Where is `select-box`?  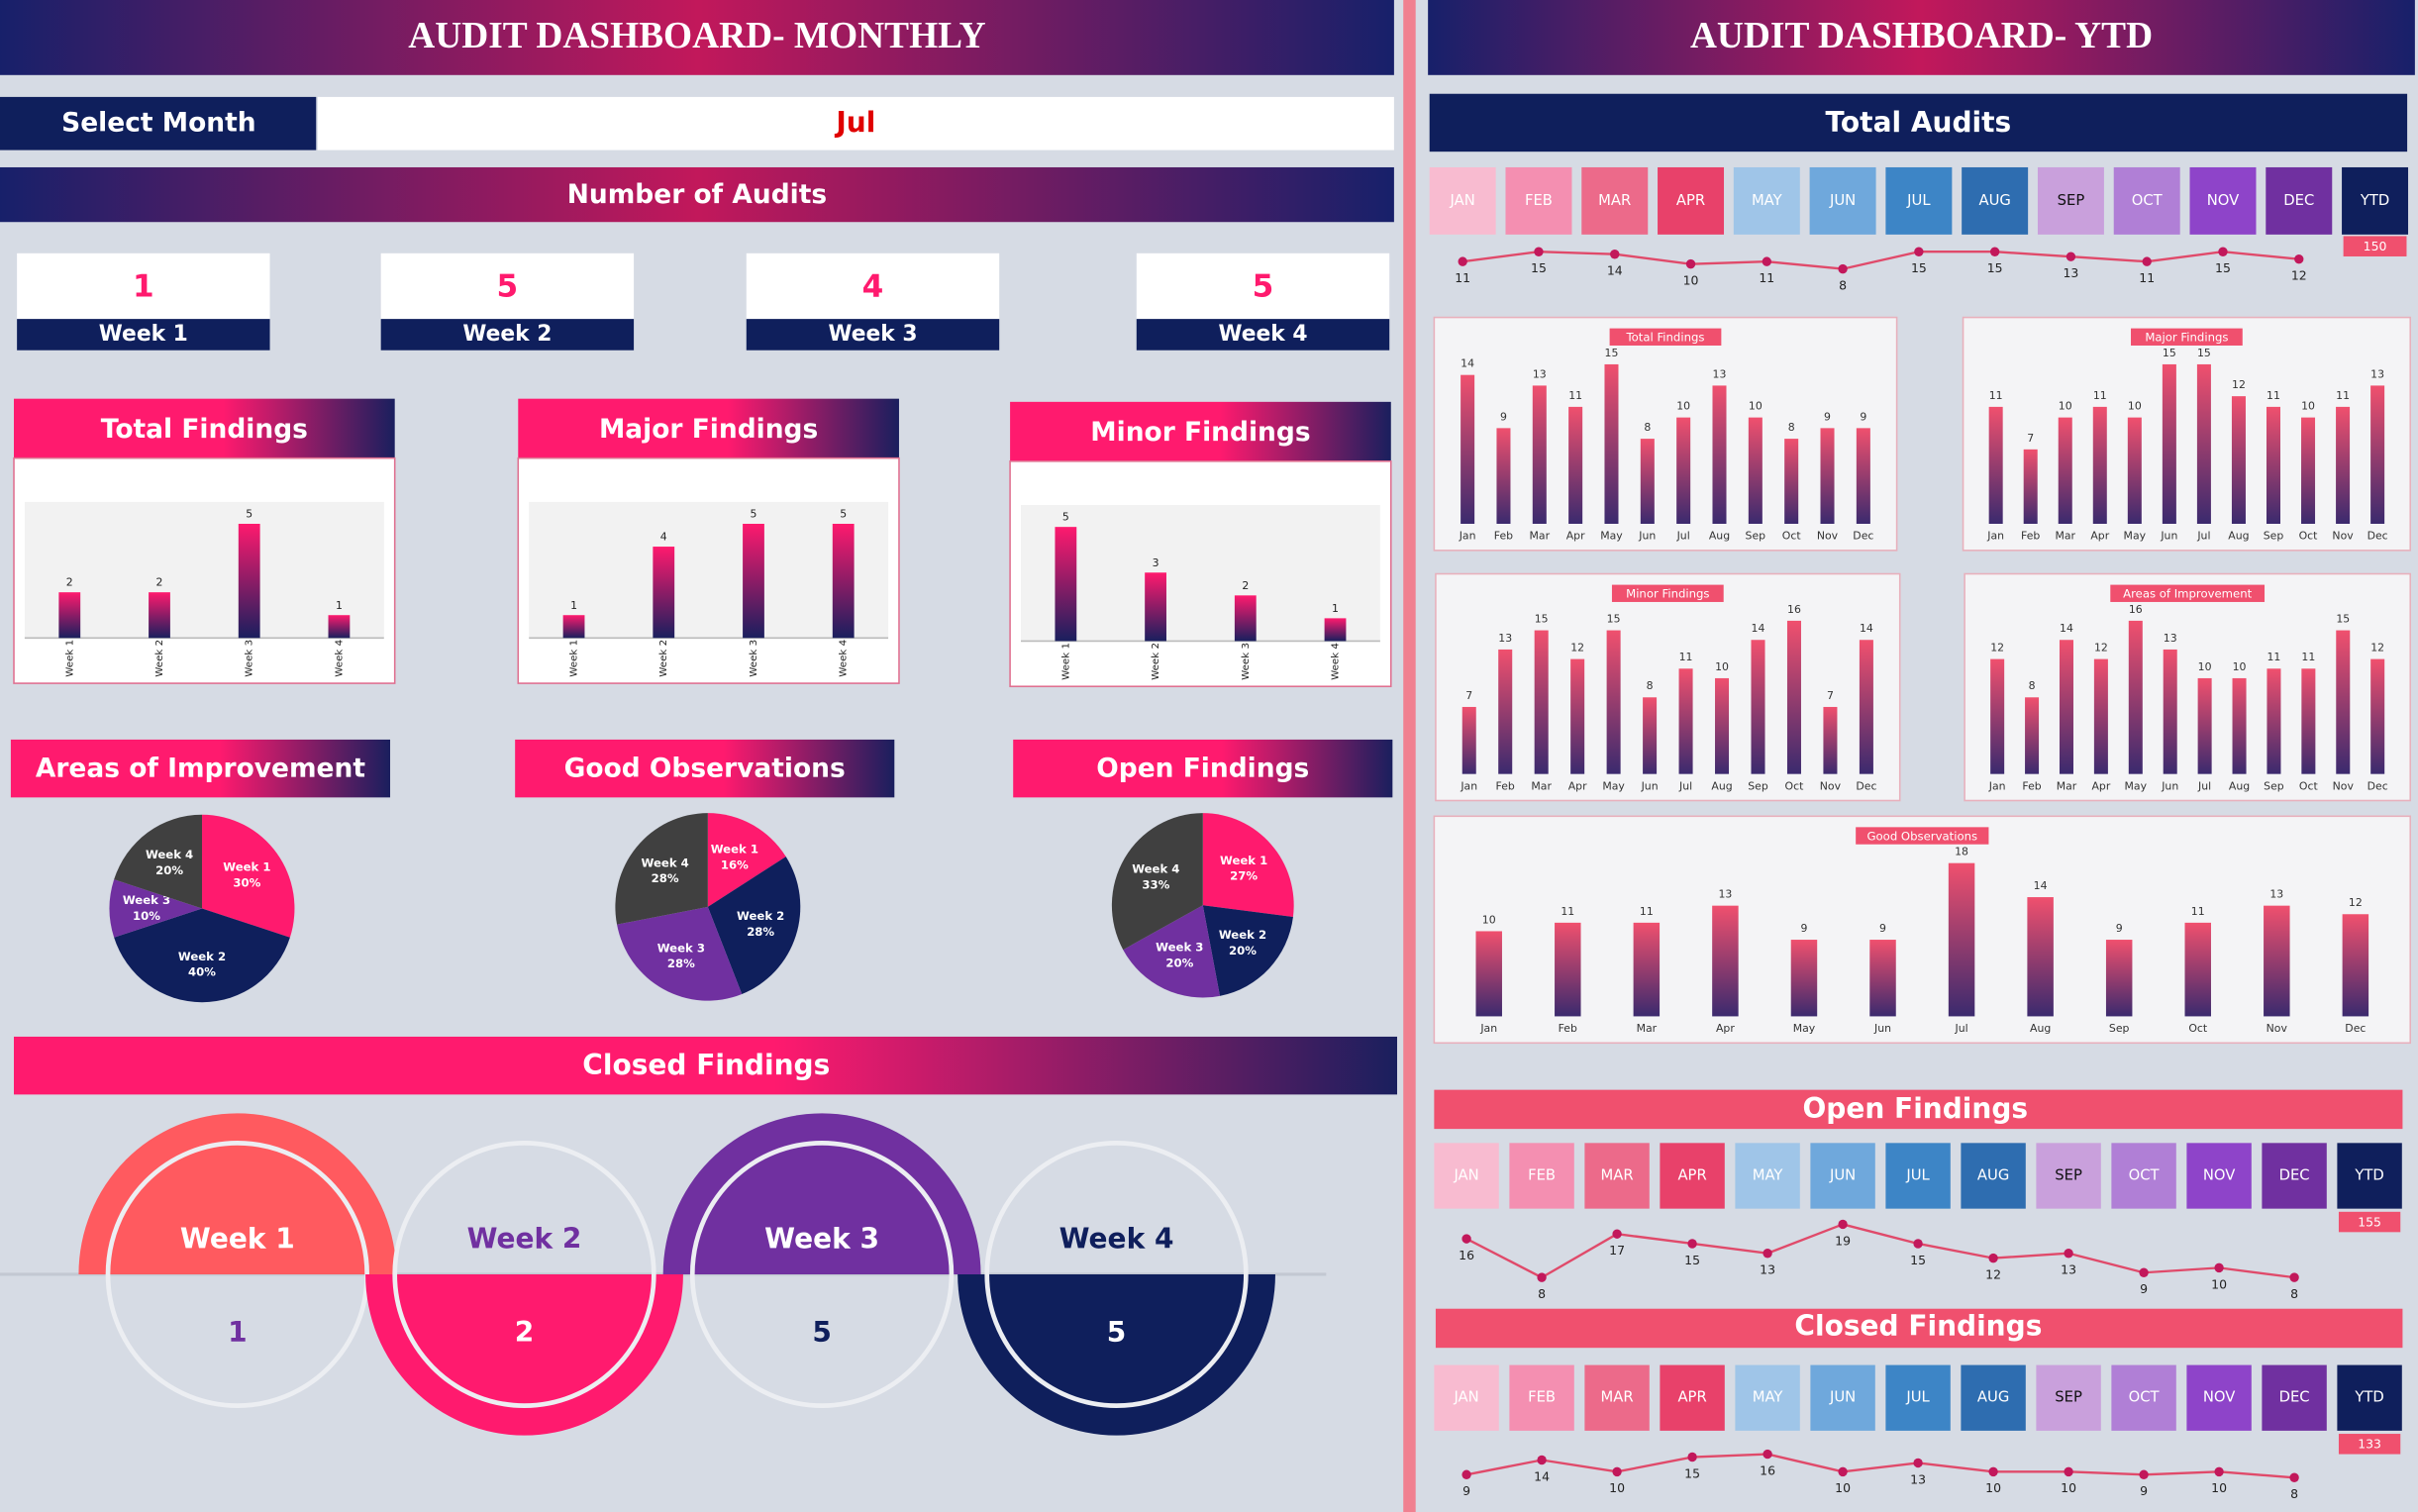 select-box is located at coordinates (856, 123).